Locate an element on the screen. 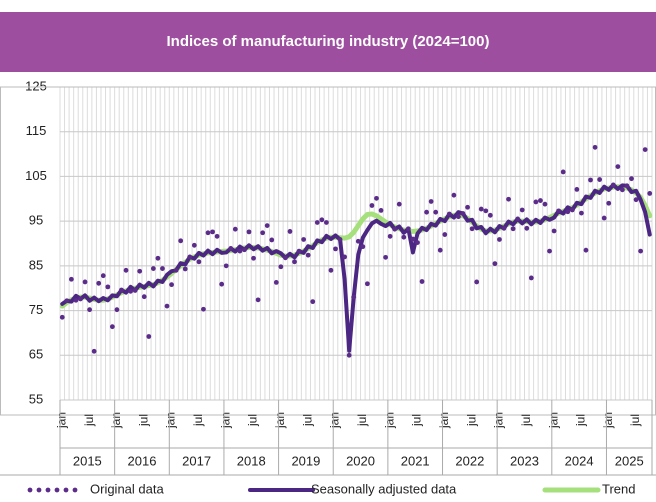 This screenshot has width=656, height=502. year-label: 2017 is located at coordinates (196, 460).